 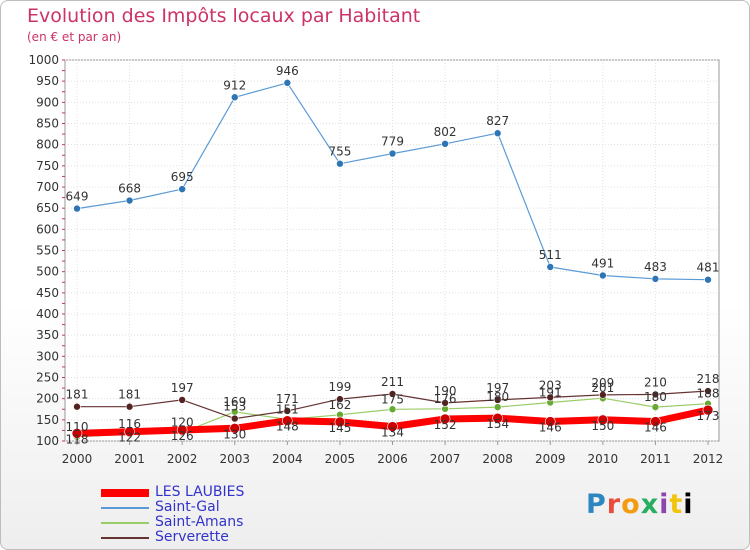 I want to click on data-label: 211, so click(x=392, y=382).